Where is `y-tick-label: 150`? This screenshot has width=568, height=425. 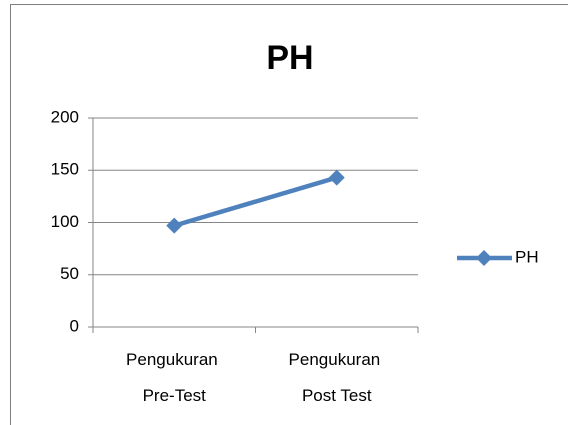 y-tick-label: 150 is located at coordinates (65, 169).